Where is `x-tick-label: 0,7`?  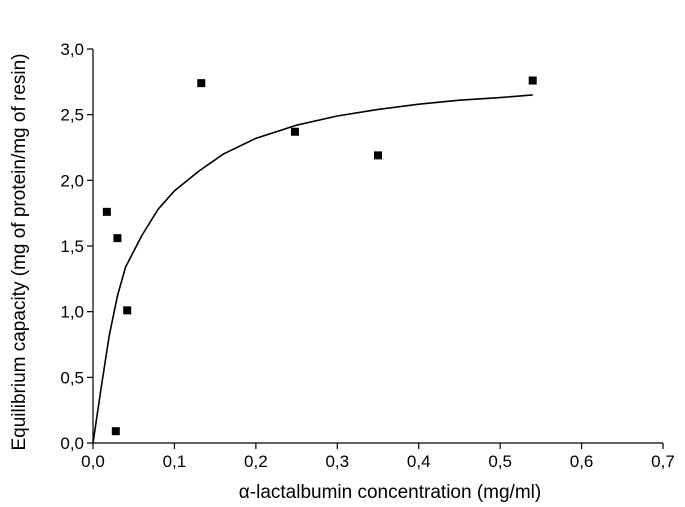 x-tick-label: 0,7 is located at coordinates (663, 461).